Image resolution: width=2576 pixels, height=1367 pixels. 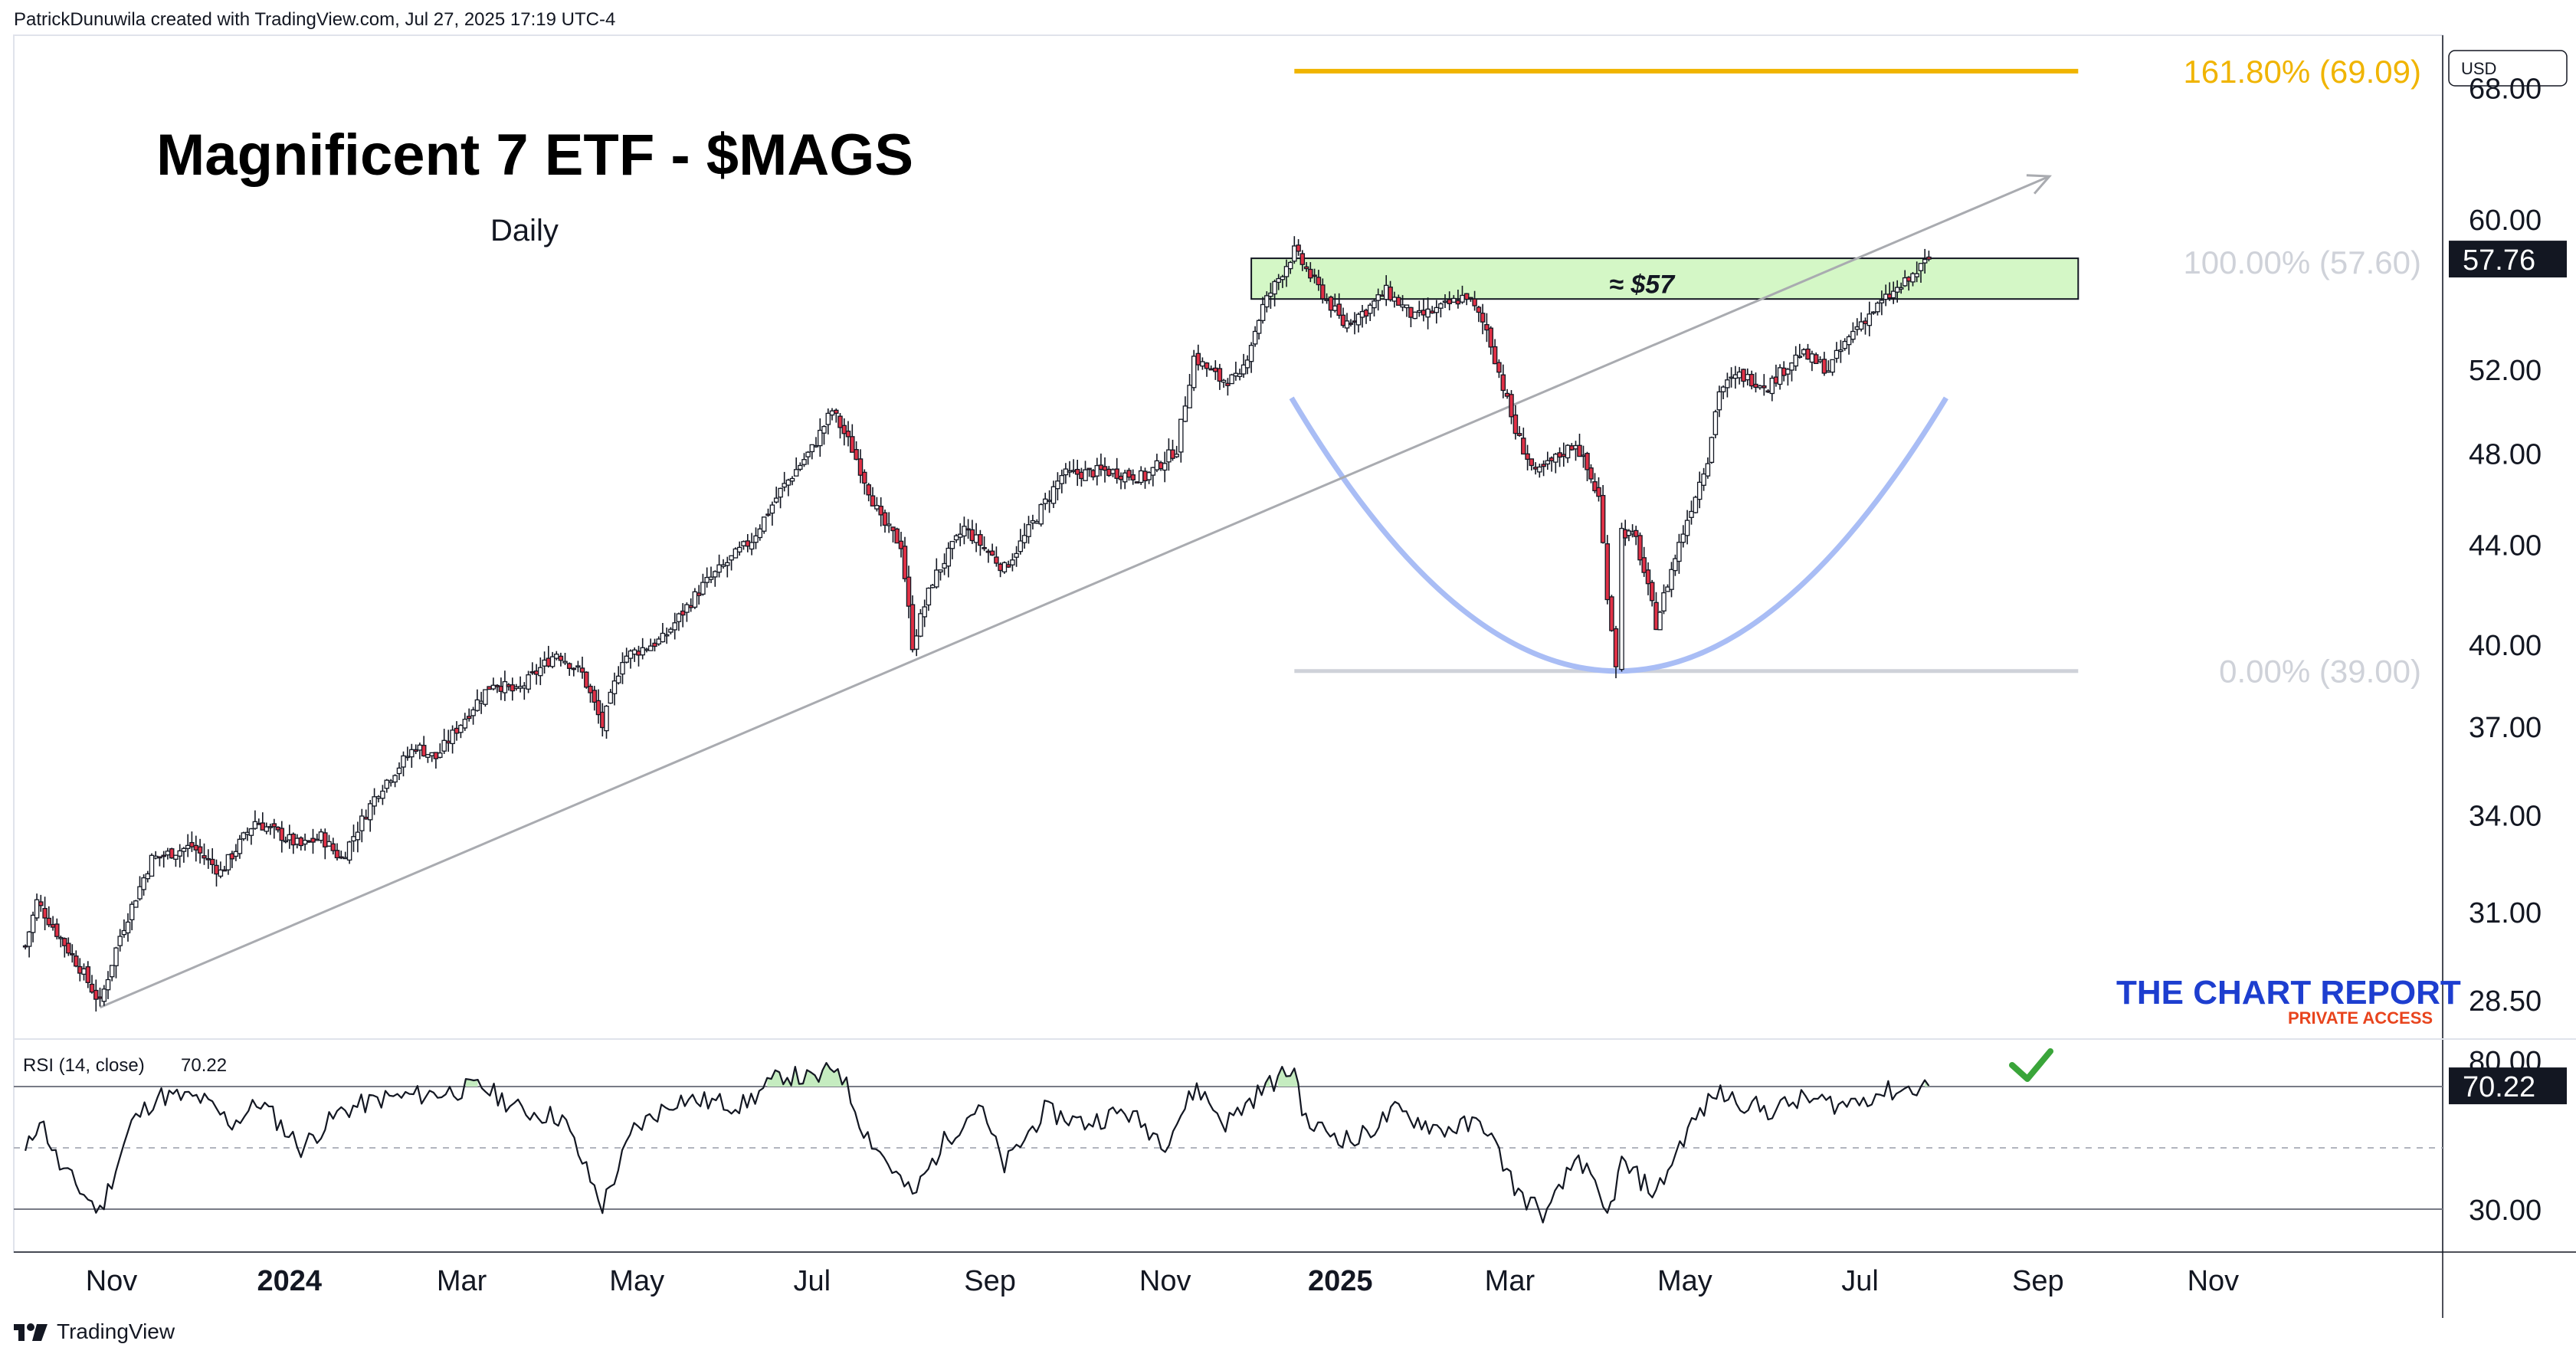 I want to click on price-tick-label: 37.00, so click(x=2505, y=728).